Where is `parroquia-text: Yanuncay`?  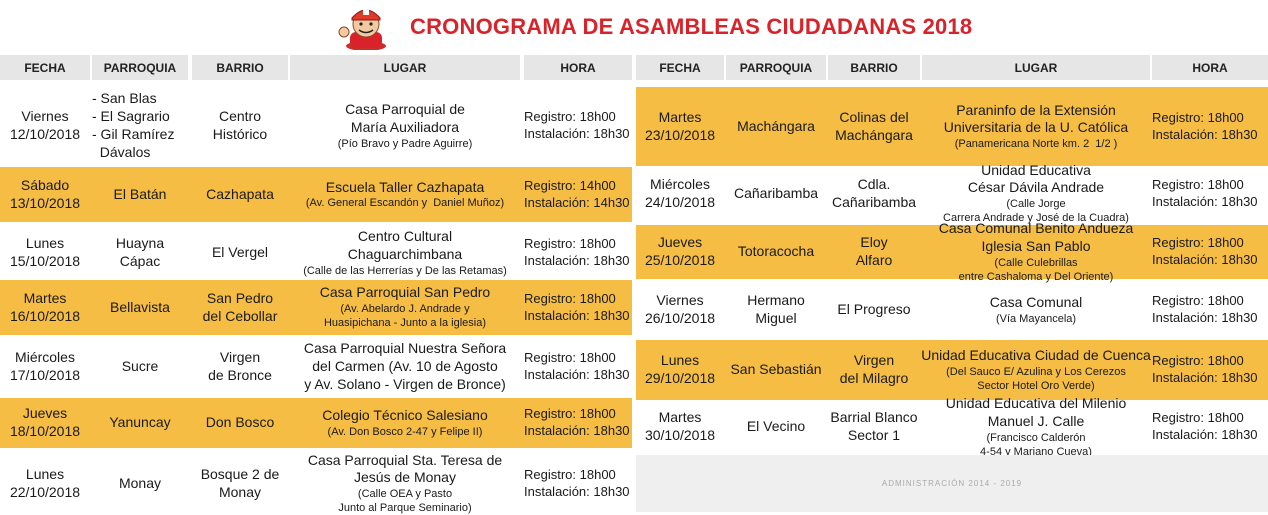 parroquia-text: Yanuncay is located at coordinates (140, 422).